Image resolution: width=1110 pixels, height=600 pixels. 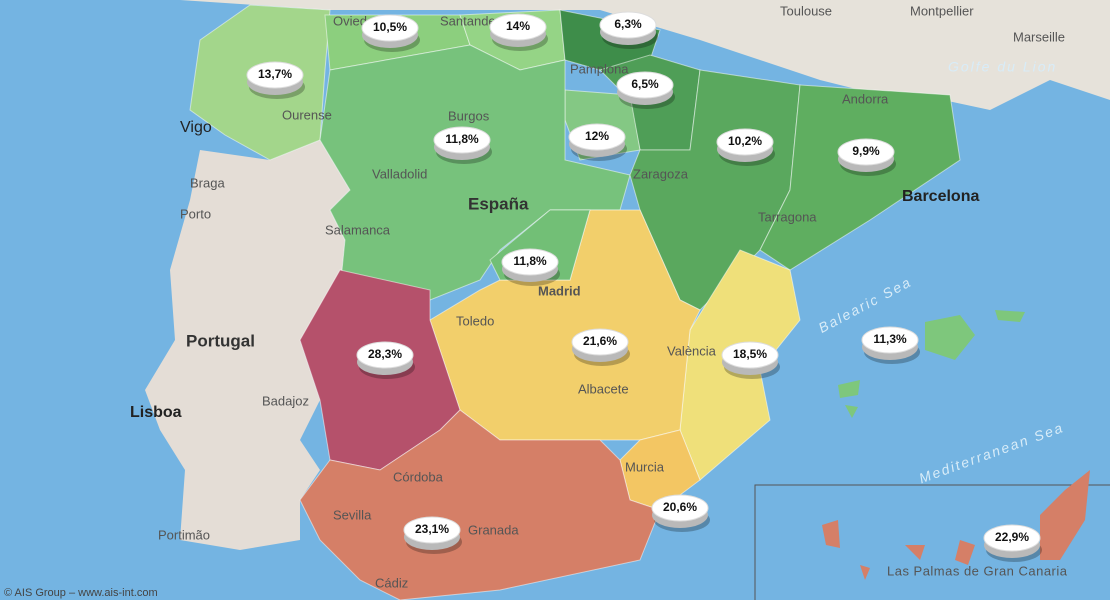 I want to click on badge-label: 18,5%, so click(x=750, y=354).